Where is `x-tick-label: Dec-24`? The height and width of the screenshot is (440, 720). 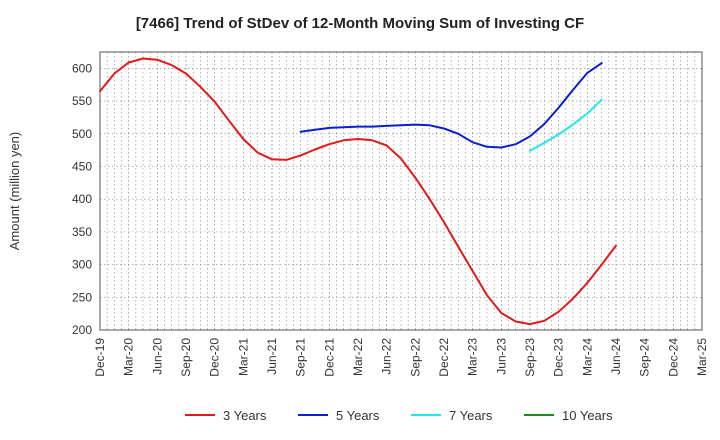 x-tick-label: Dec-24 is located at coordinates (673, 357).